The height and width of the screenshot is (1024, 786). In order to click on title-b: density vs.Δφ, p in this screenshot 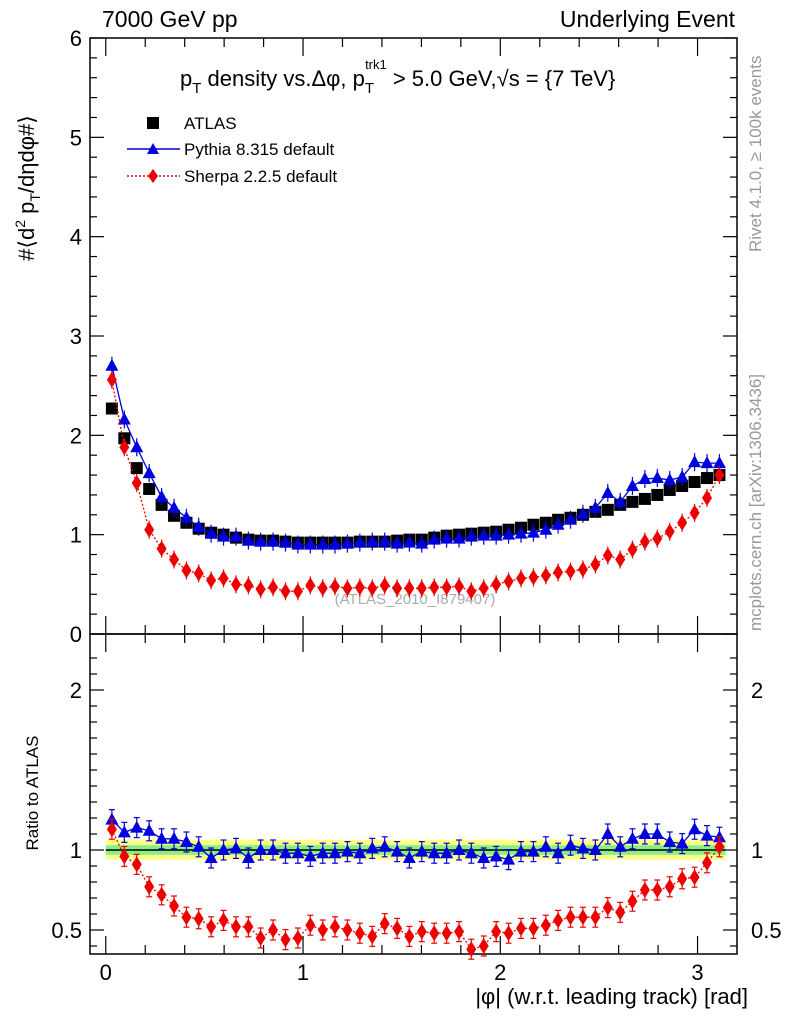, I will do `click(282, 78)`.